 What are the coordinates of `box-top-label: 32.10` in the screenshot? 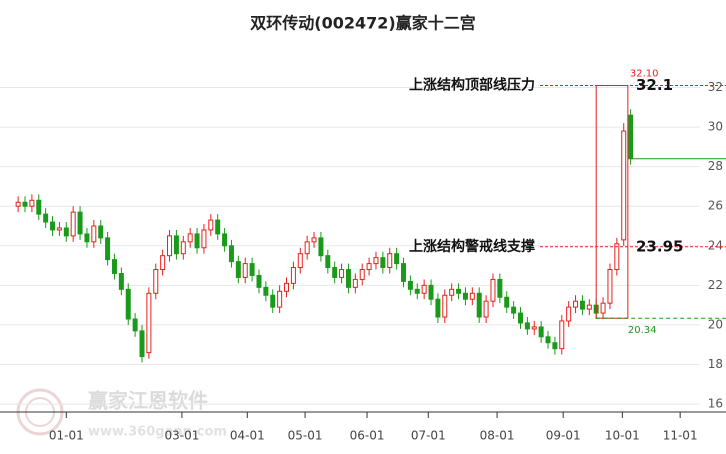 It's located at (644, 74).